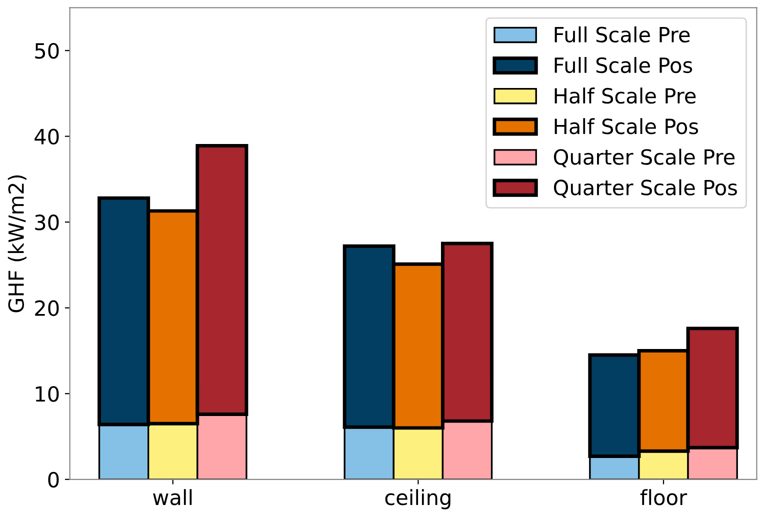  Describe the element at coordinates (644, 158) in the screenshot. I see `legend-label: Quarter Scale Pre` at that location.